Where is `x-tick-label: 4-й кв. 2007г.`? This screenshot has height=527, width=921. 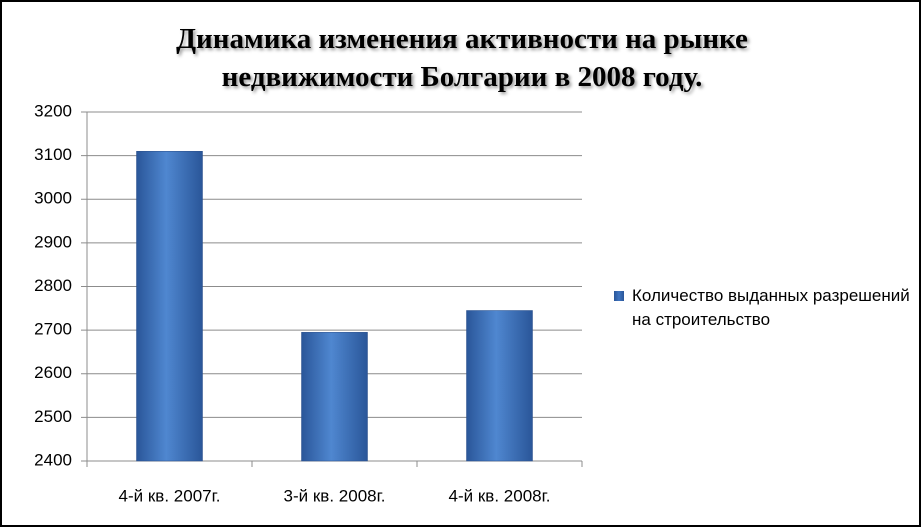
x-tick-label: 4-й кв. 2007г. is located at coordinates (170, 495).